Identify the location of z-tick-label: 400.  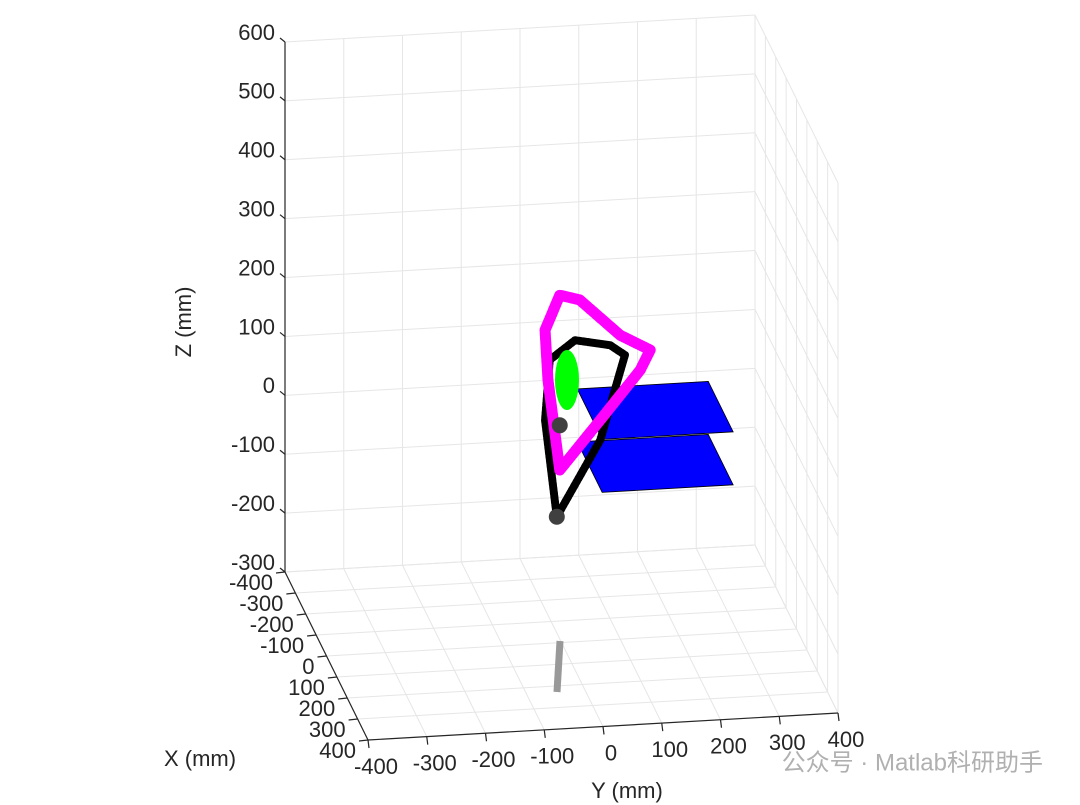
(256, 150).